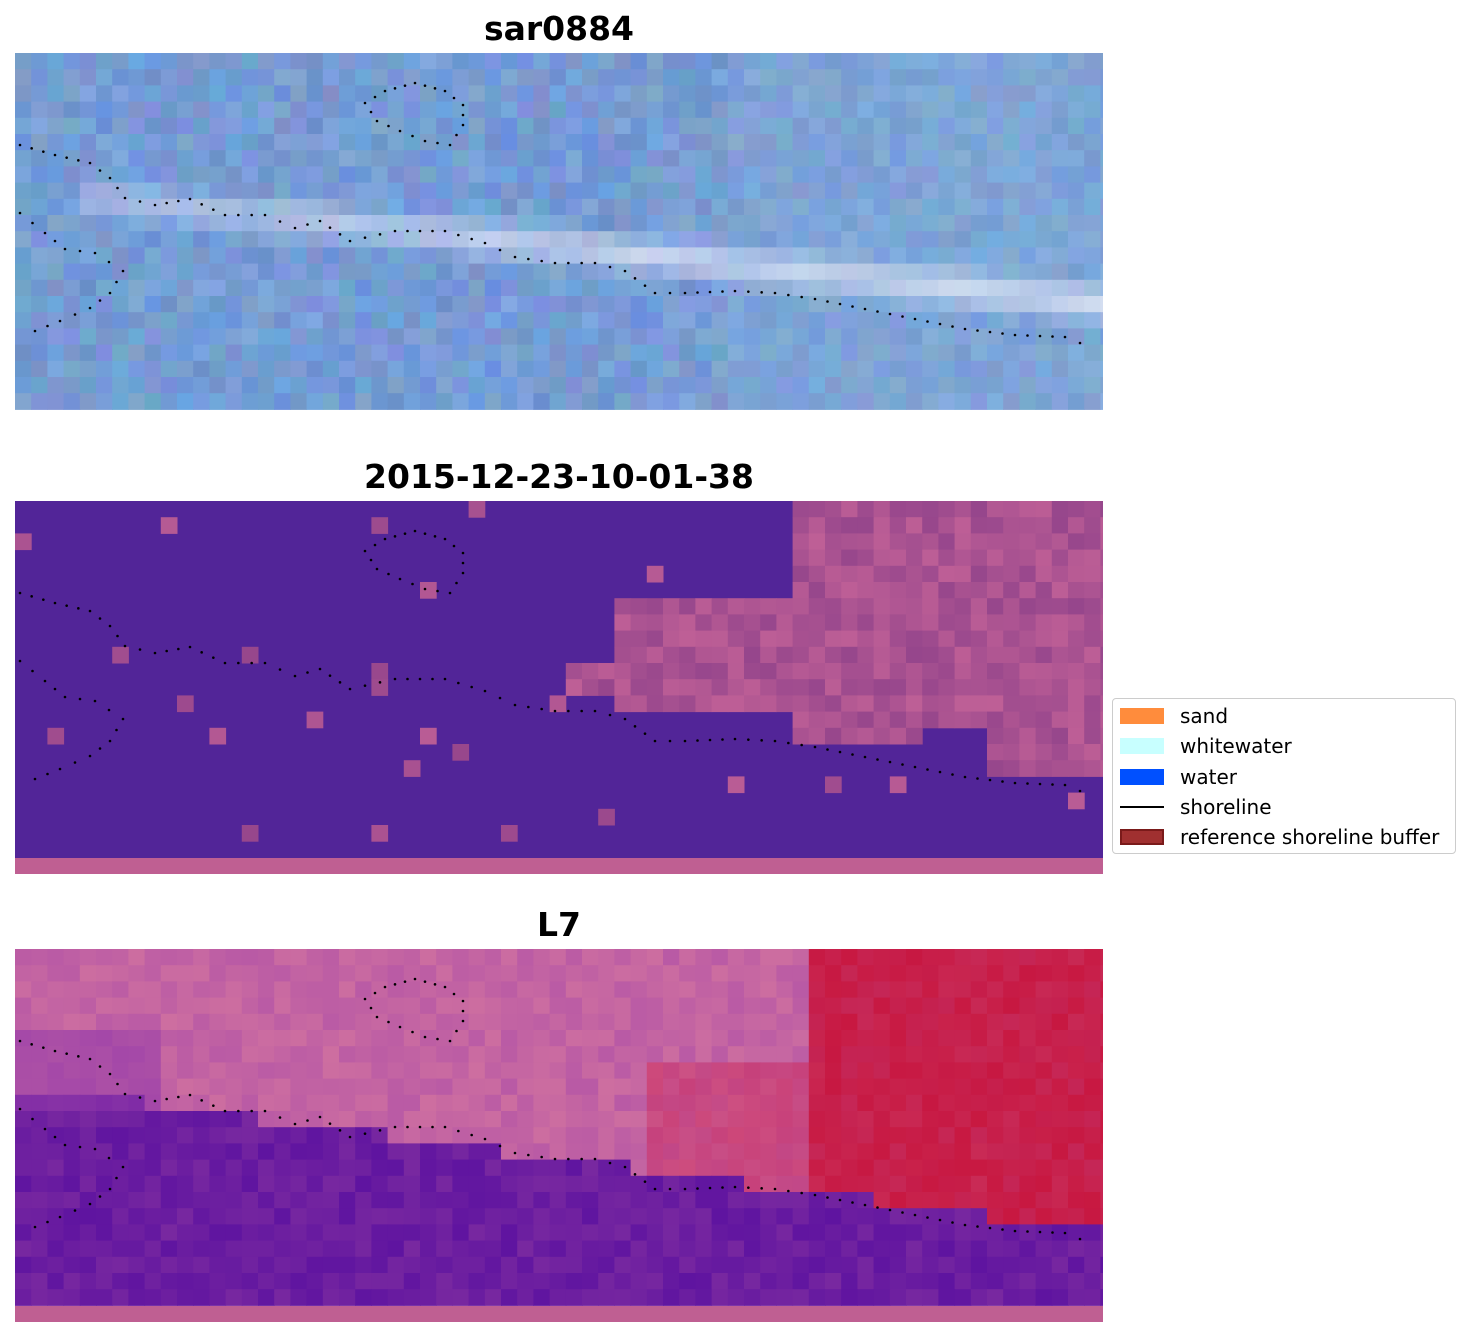  I want to click on legend-item-sand: sand, so click(1174, 716).